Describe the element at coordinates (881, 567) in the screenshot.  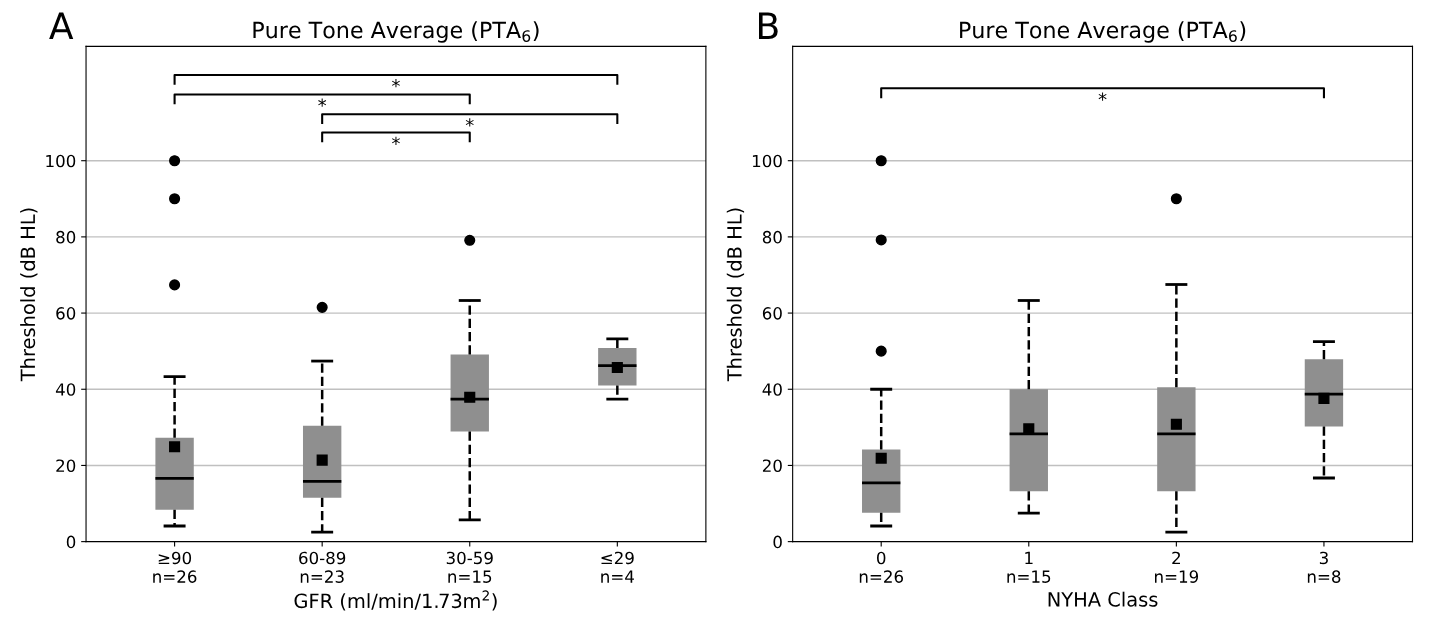
I see `x-tick-label: 0 n=26` at that location.